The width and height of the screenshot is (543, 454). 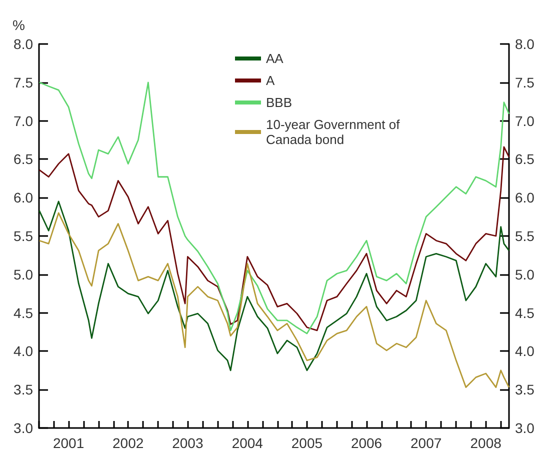 I want to click on y-axis-title: %, so click(x=18, y=25).